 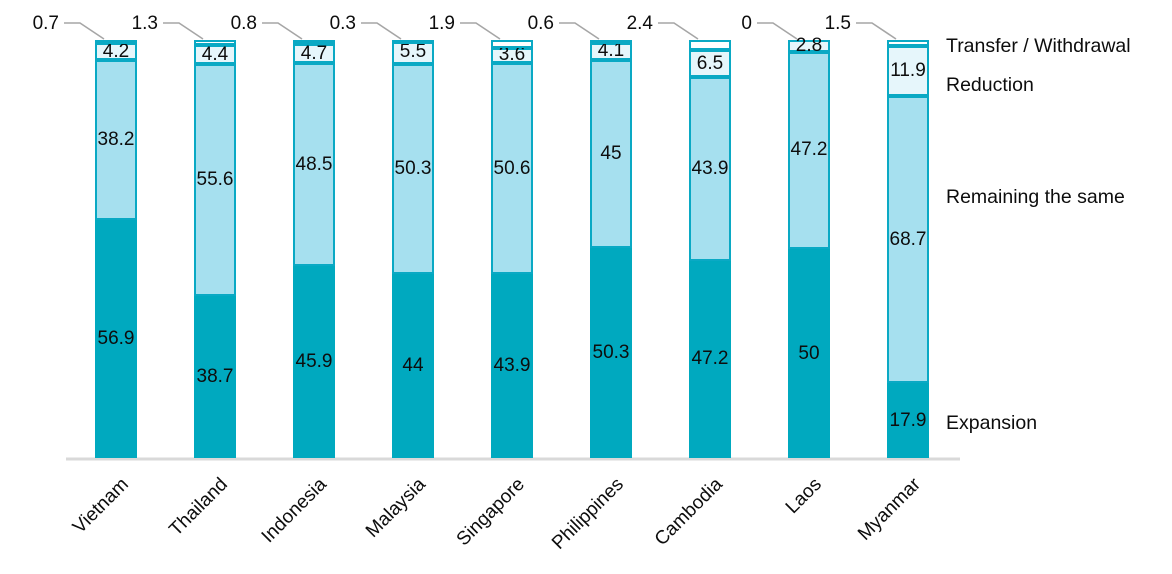 What do you see at coordinates (540, 23) in the screenshot?
I see `callout-value-label: 0.6` at bounding box center [540, 23].